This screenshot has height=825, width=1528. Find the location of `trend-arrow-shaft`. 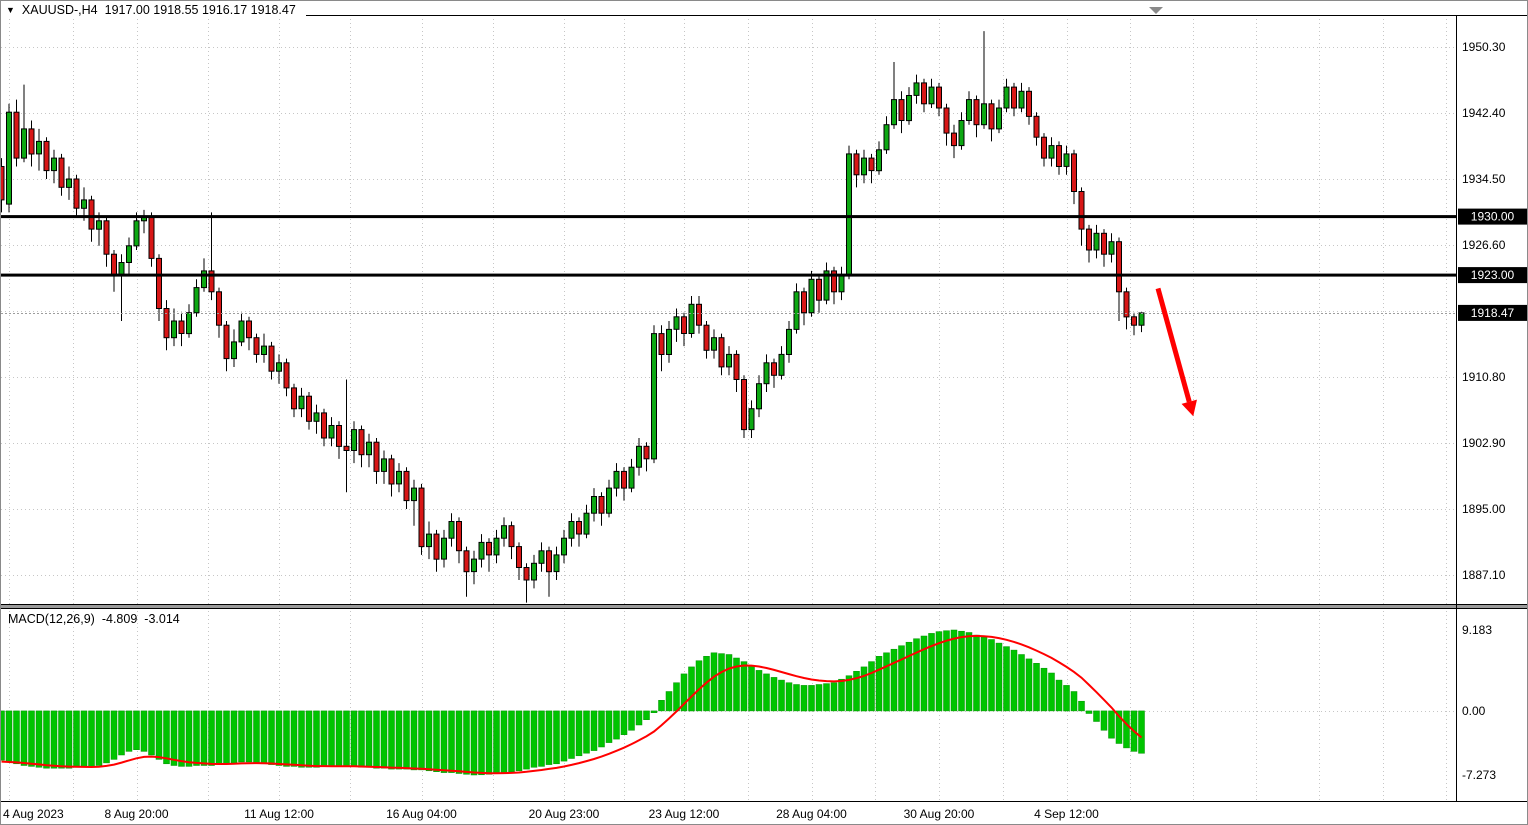

trend-arrow-shaft is located at coordinates (1173, 345).